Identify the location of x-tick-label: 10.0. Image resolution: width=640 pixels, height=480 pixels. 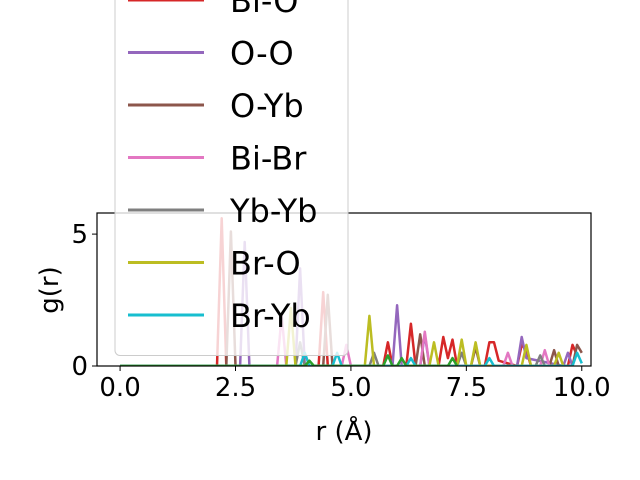
(582, 388).